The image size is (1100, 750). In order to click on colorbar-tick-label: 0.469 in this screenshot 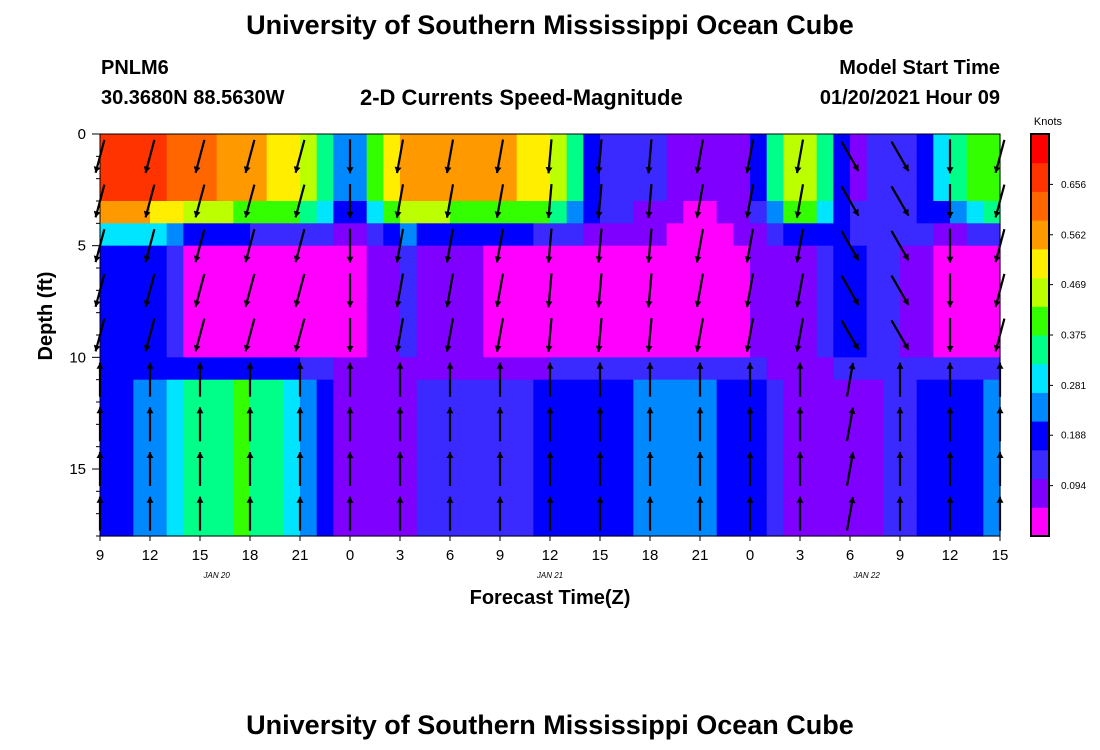, I will do `click(1073, 285)`.